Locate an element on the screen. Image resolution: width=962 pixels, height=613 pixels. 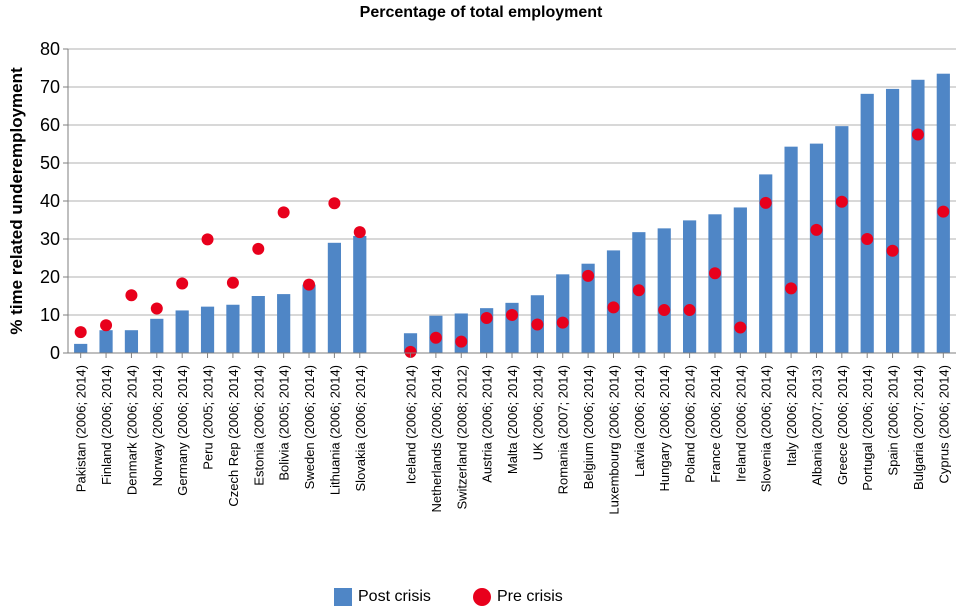
legend-swatch-pre is located at coordinates (482, 597).